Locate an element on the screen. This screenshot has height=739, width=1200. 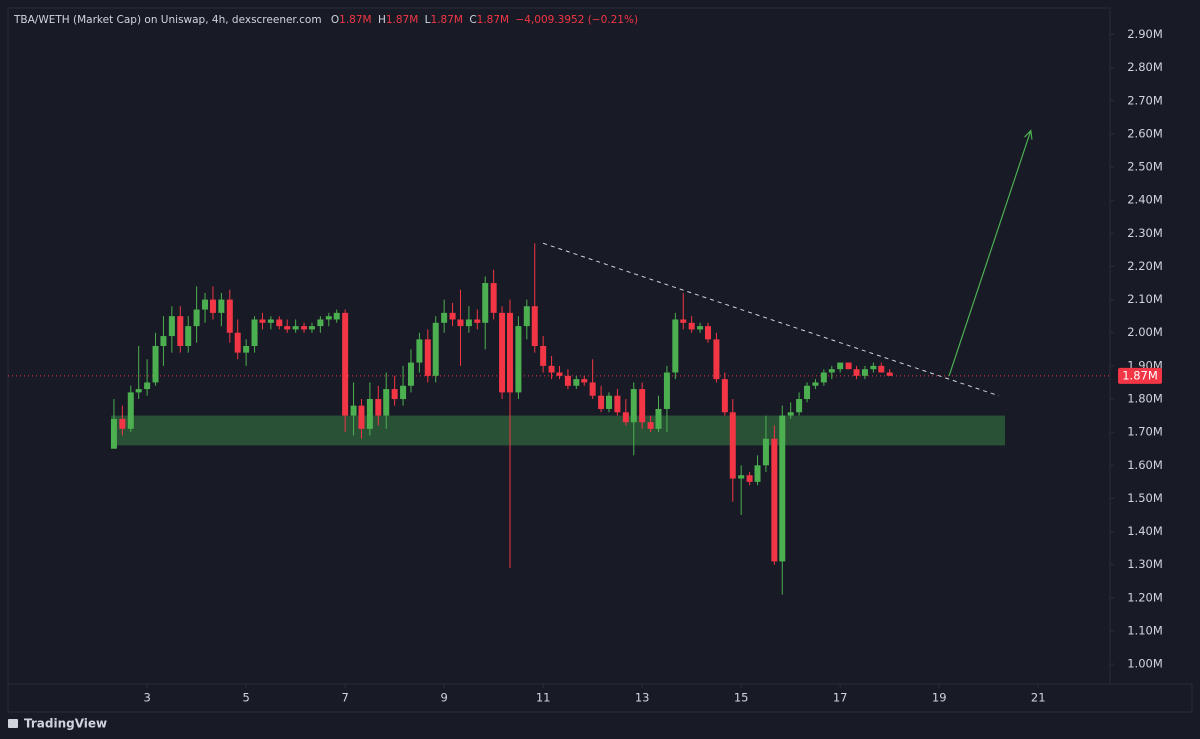
y-tick-label: 1.10M is located at coordinates (1145, 630).